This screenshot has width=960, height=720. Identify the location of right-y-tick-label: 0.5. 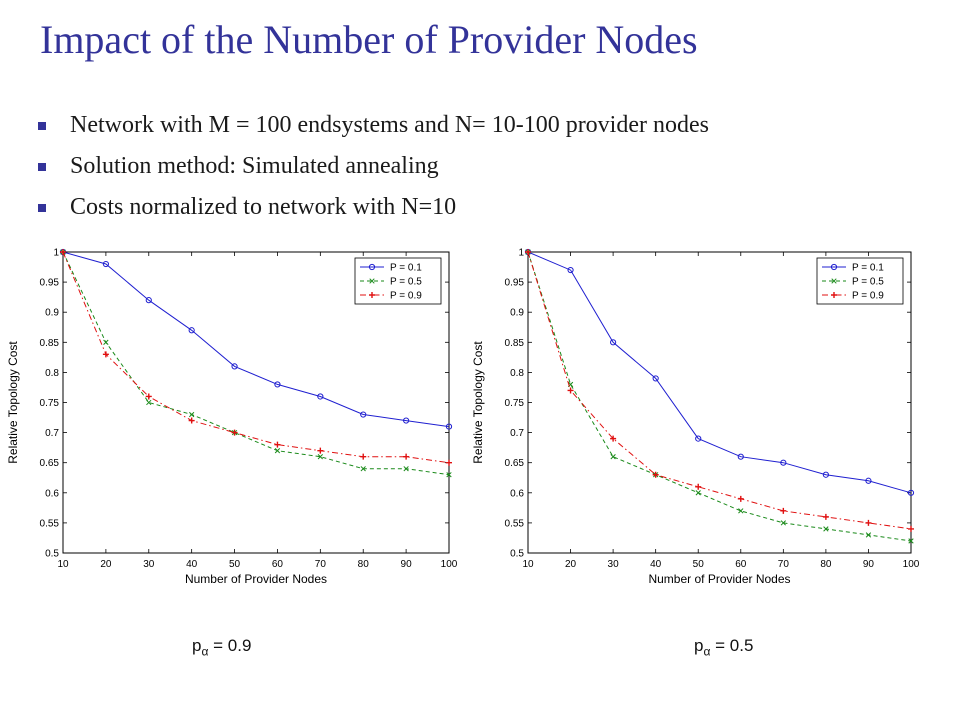
(517, 554).